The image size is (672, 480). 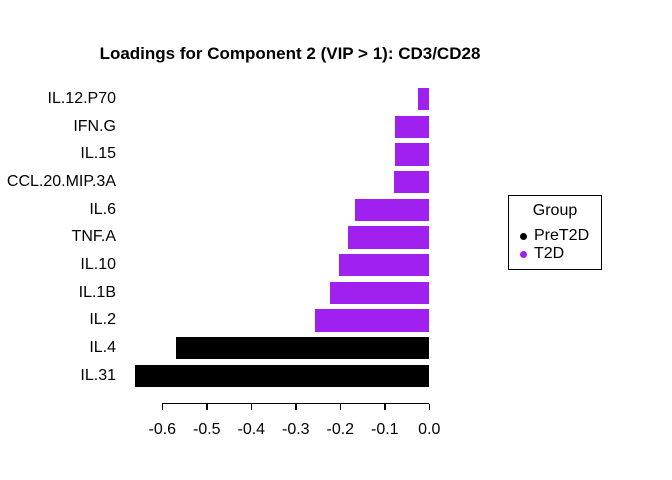 What do you see at coordinates (282, 375) in the screenshot?
I see `bar-IL.31` at bounding box center [282, 375].